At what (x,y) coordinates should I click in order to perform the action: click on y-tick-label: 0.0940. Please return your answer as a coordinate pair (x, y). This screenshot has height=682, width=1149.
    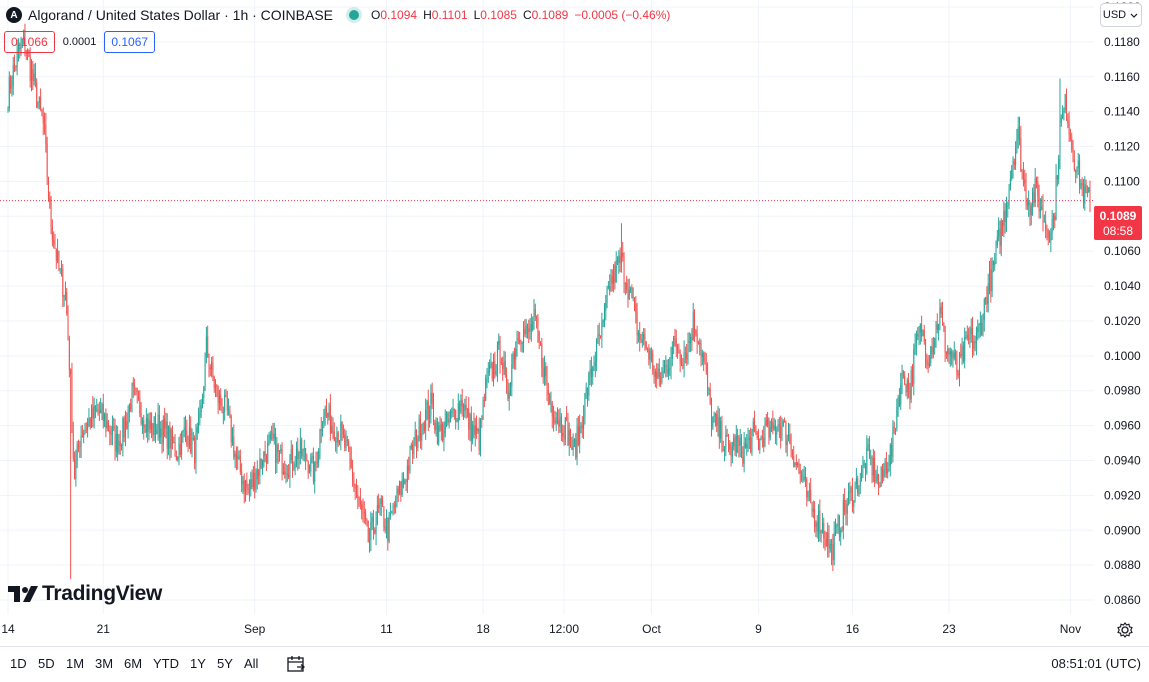
    Looking at the image, I should click on (1122, 461).